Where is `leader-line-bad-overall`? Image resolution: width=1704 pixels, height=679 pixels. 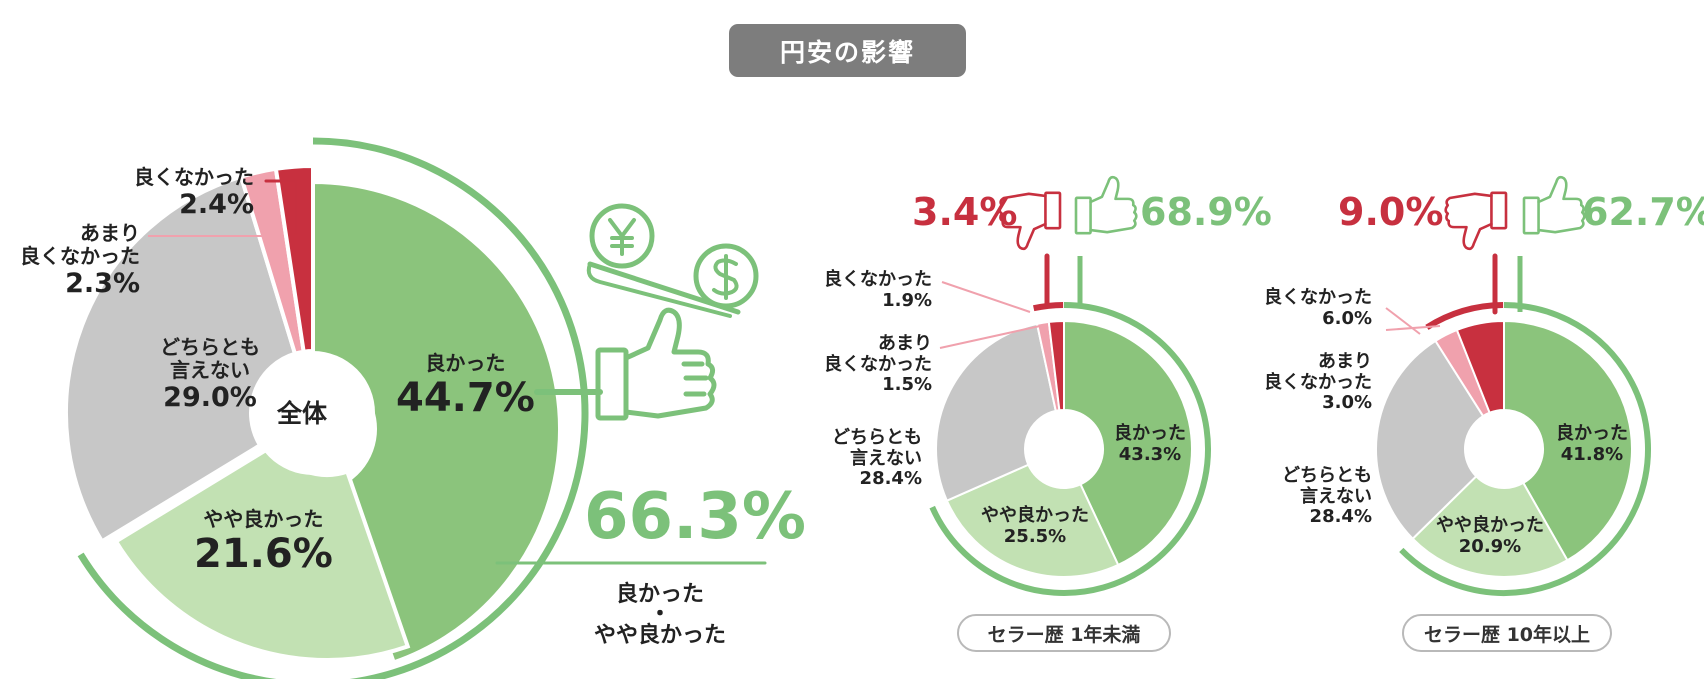 leader-line-bad-overall is located at coordinates (281, 207).